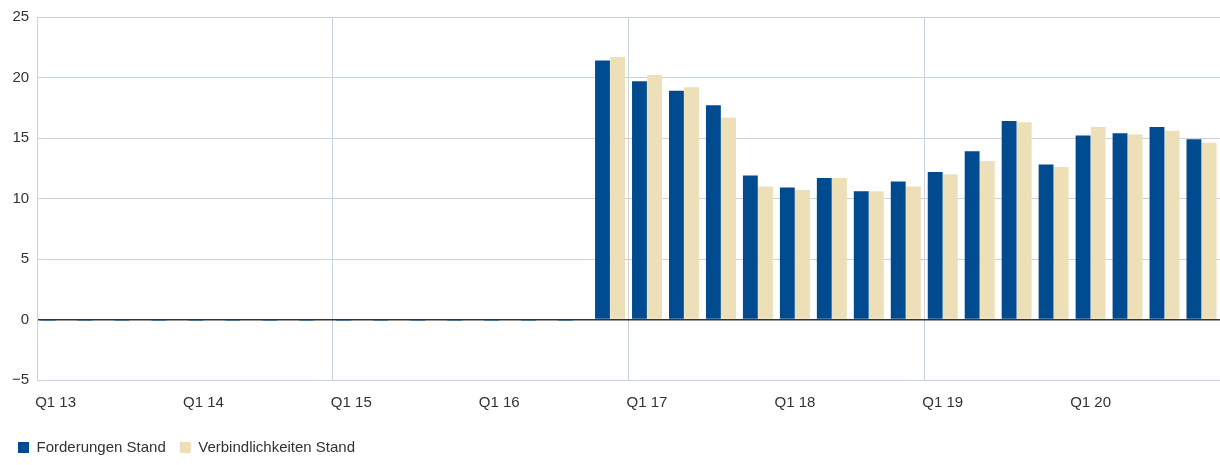 This screenshot has height=465, width=1220. I want to click on y-tick-label: 25, so click(21, 16).